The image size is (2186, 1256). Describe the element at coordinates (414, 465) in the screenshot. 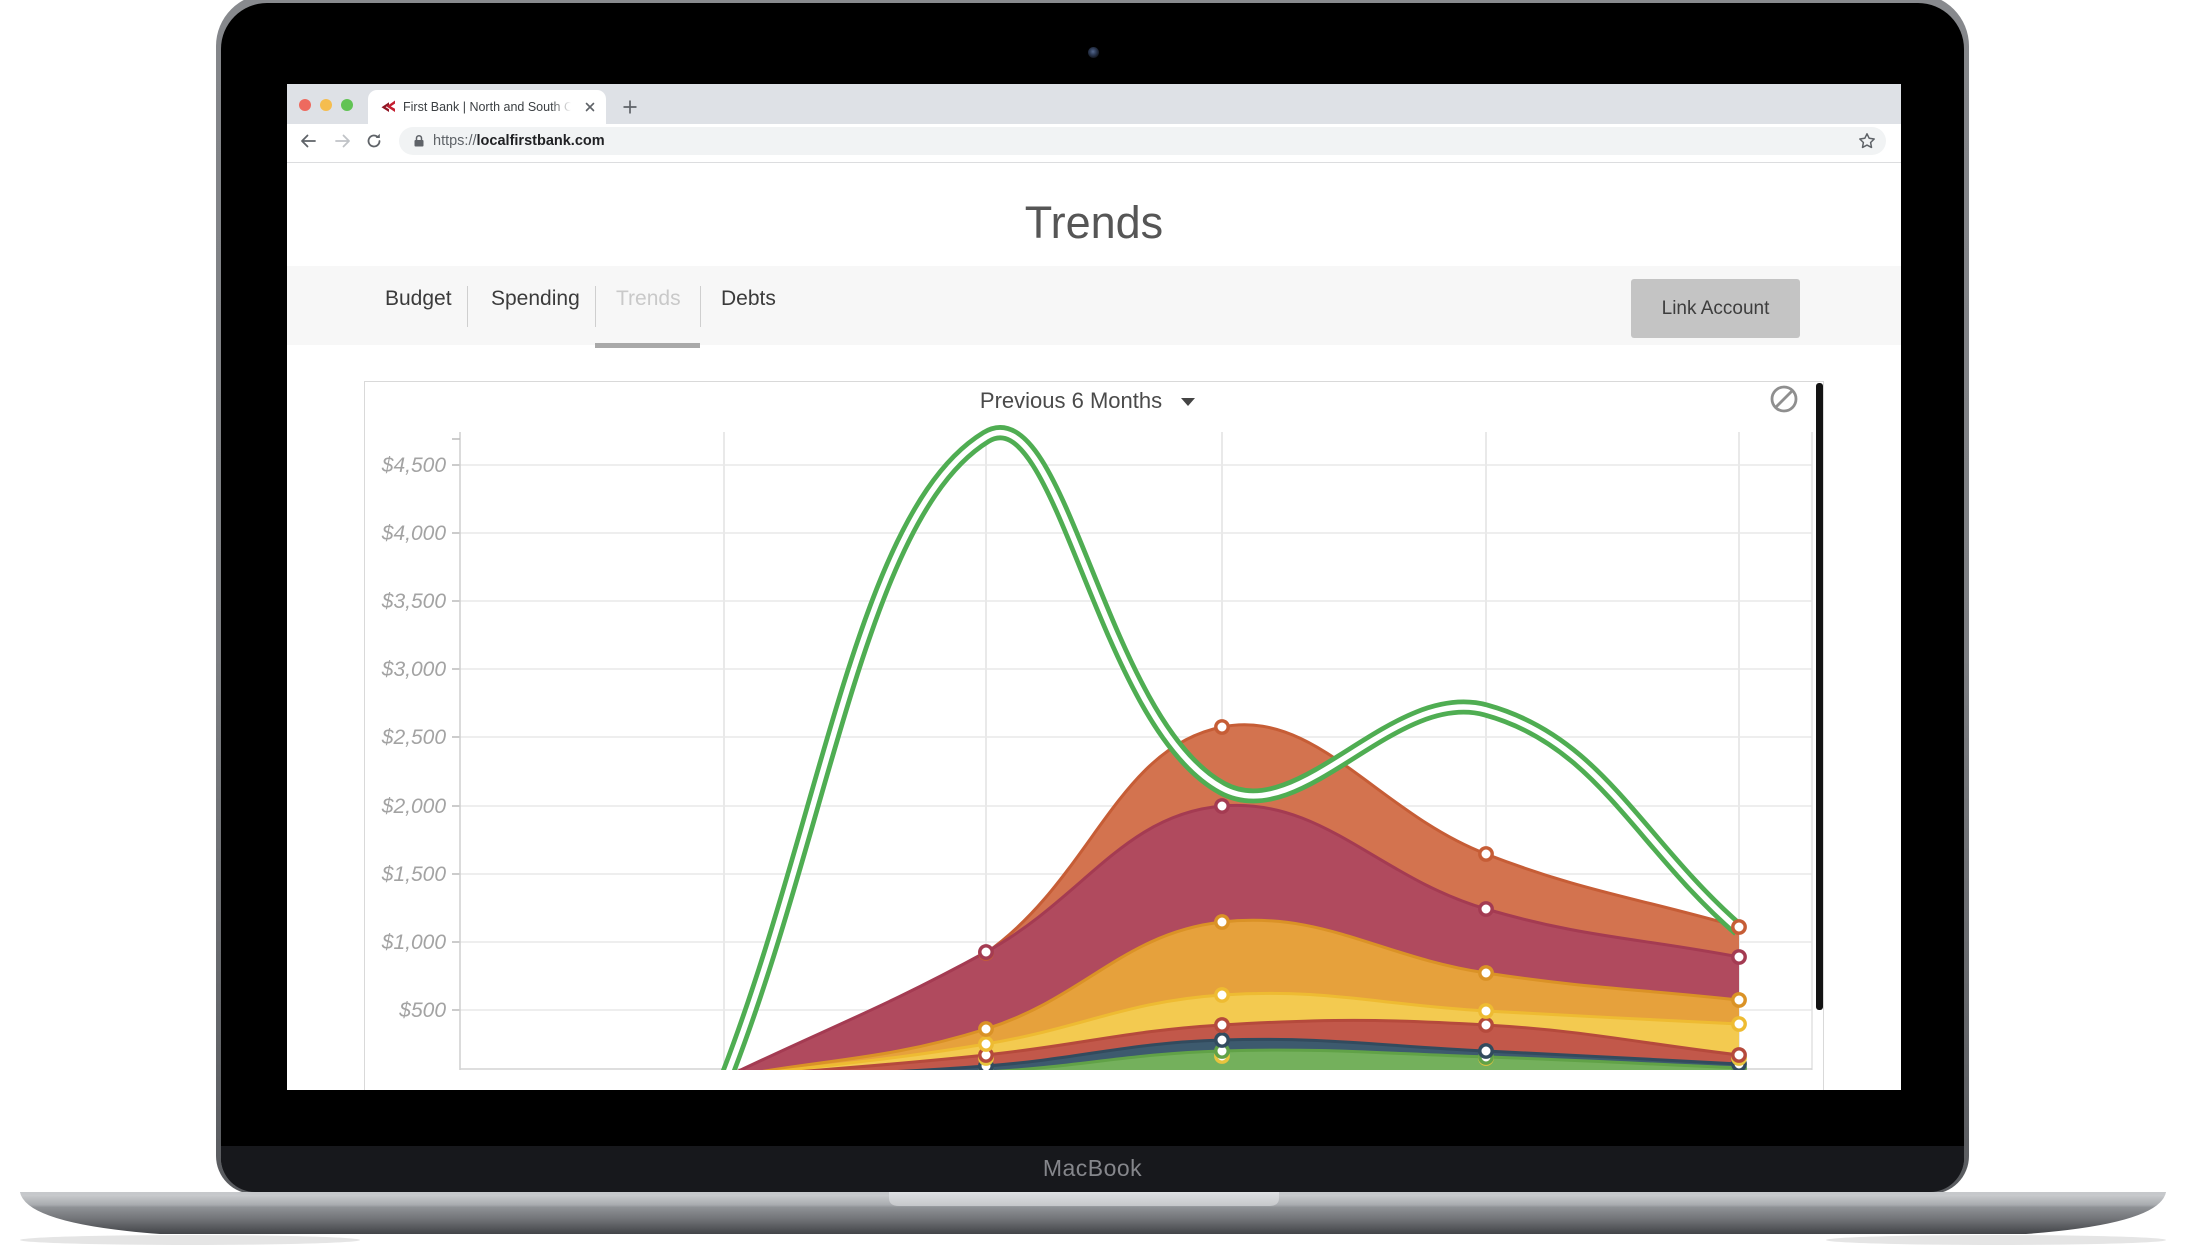

I see `svg-text: $4,500` at that location.